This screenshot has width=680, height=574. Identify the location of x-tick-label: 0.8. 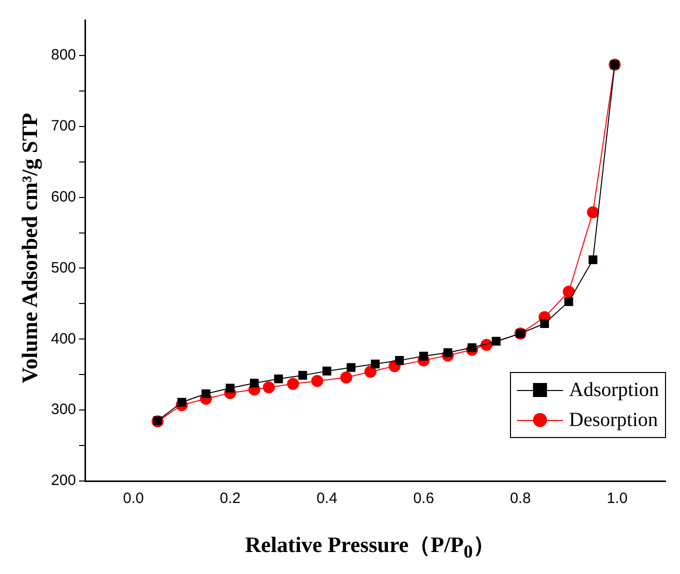
(520, 499).